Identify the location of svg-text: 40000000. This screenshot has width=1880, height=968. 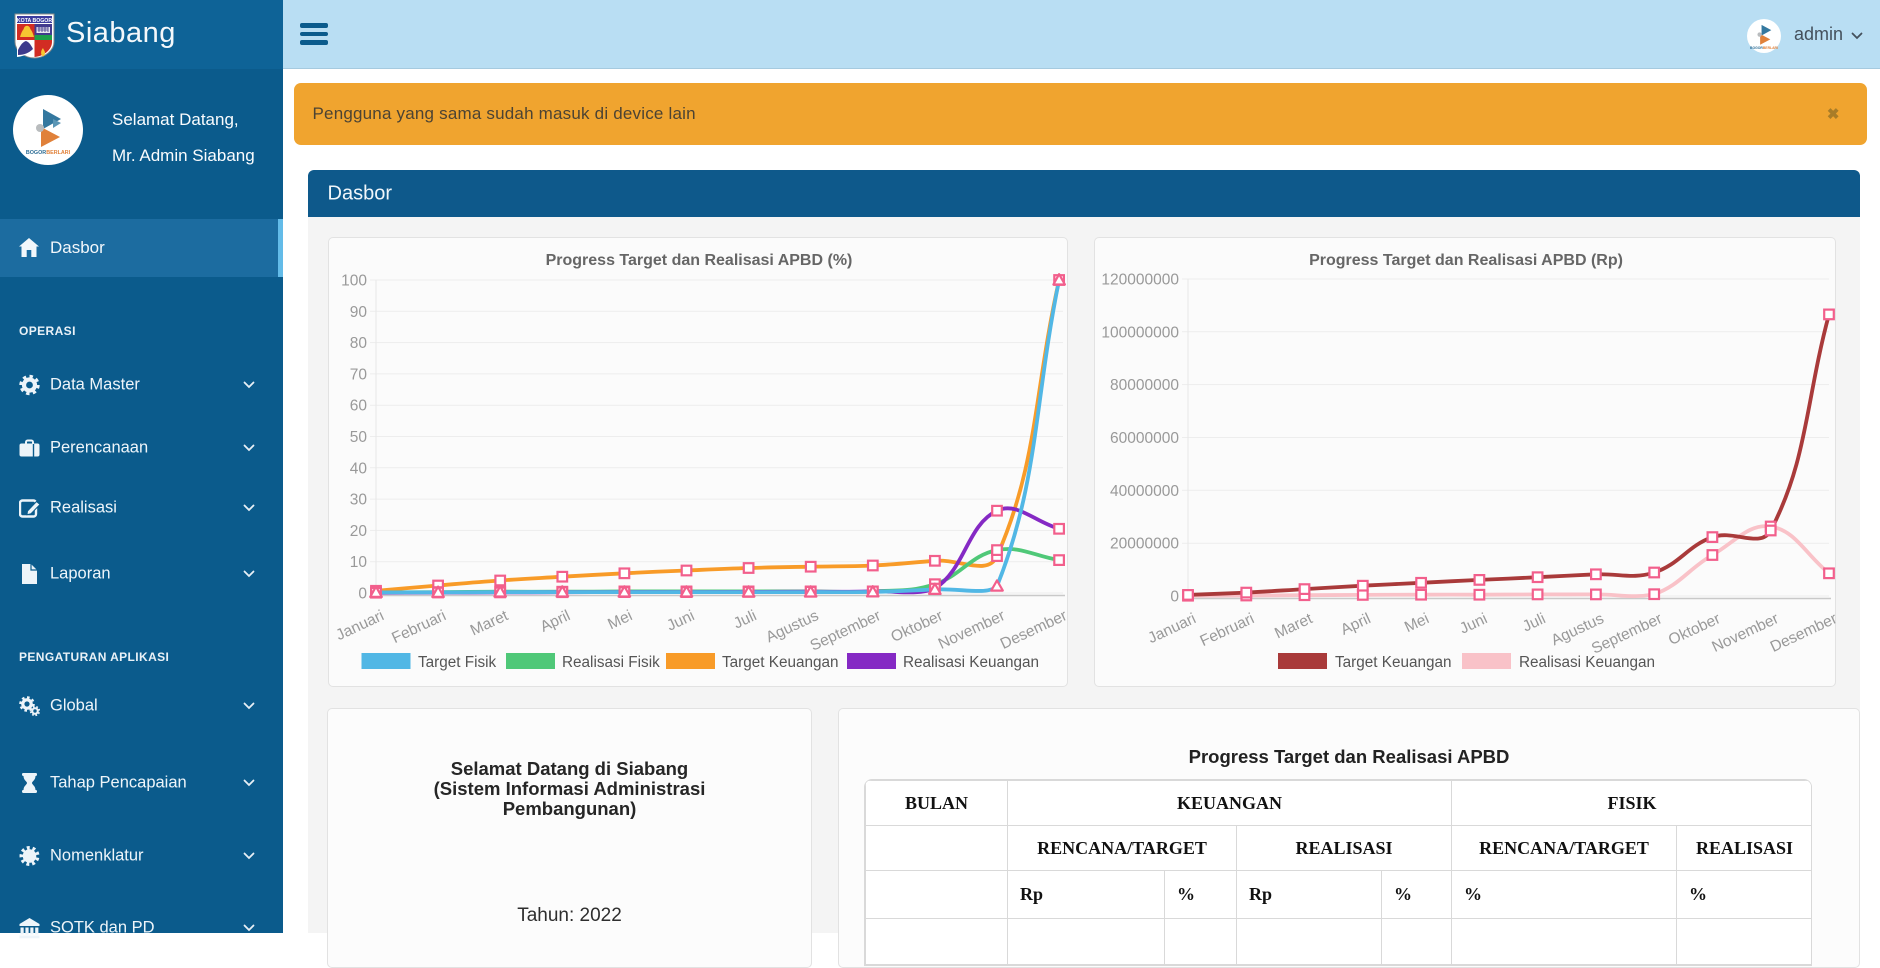
(1144, 491).